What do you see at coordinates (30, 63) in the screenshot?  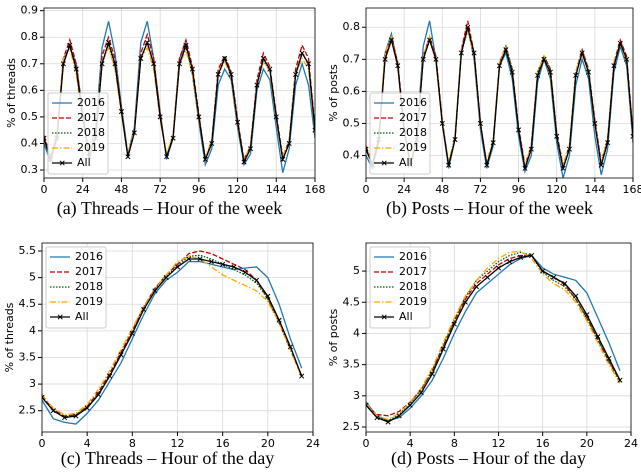 I see `y-tick-label: 0.7` at bounding box center [30, 63].